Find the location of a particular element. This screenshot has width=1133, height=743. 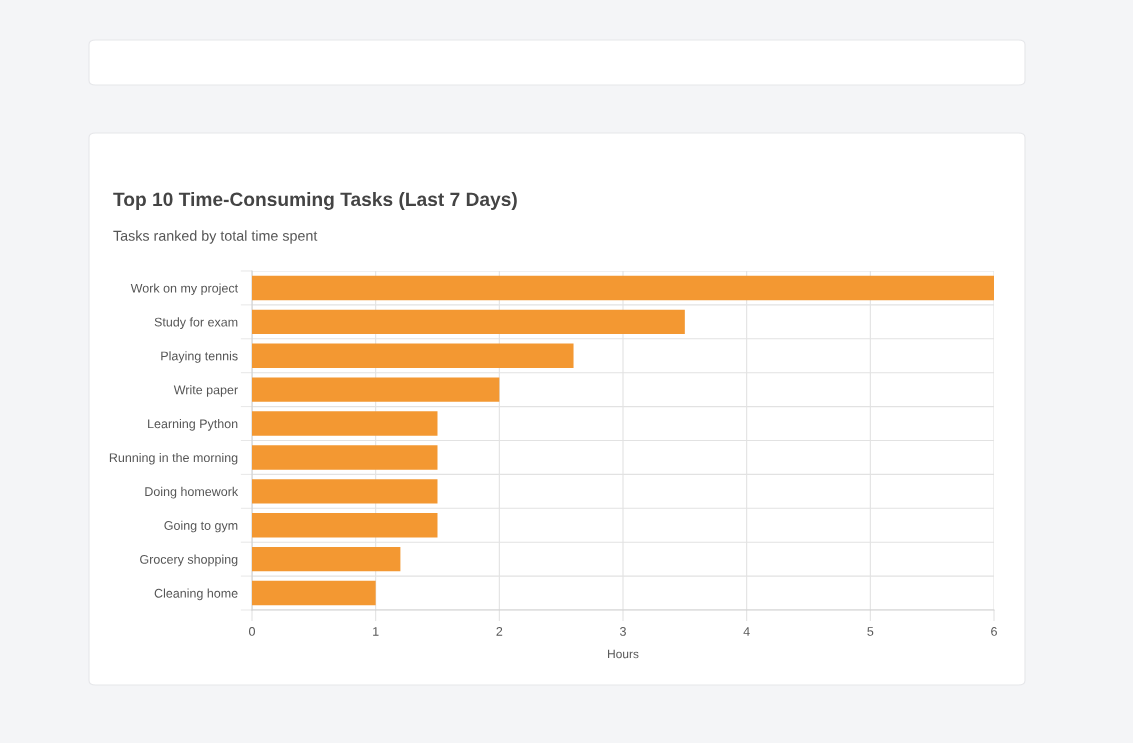

y-tick-label: Playing tennis is located at coordinates (199, 357).